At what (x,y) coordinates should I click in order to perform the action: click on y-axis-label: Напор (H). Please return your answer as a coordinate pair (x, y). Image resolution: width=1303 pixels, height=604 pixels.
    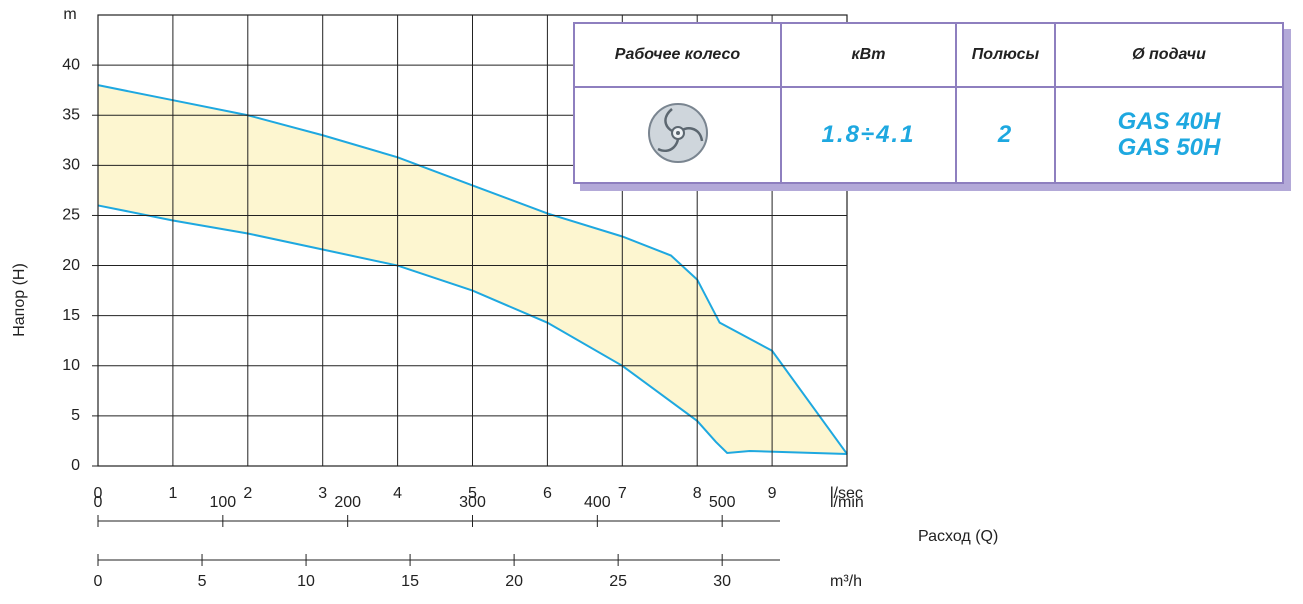
    Looking at the image, I should click on (19, 300).